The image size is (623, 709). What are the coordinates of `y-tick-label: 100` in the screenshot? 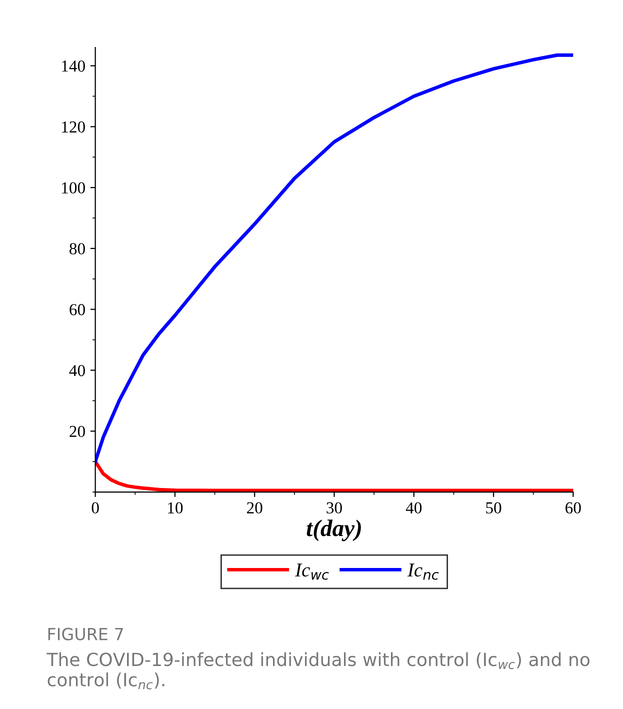 It's located at (73, 188).